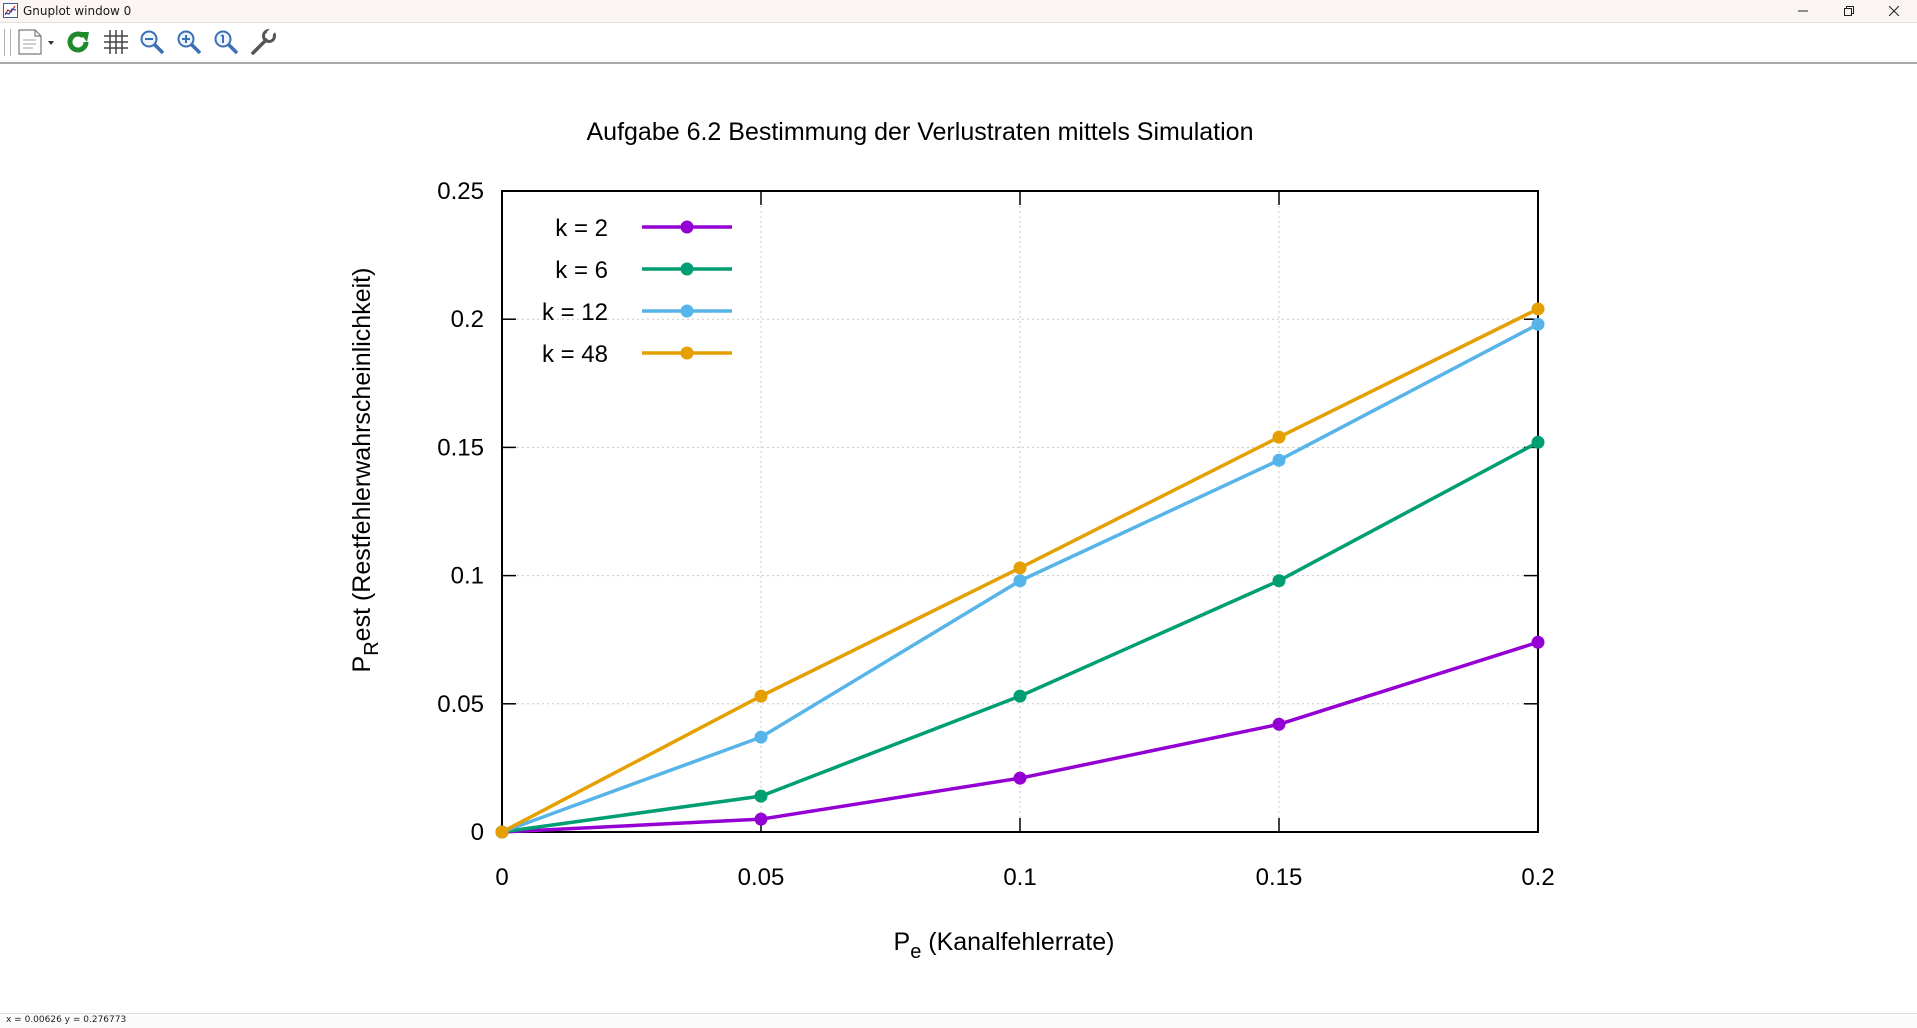 The width and height of the screenshot is (1917, 1028). I want to click on y-axis-label-main: P, so click(362, 664).